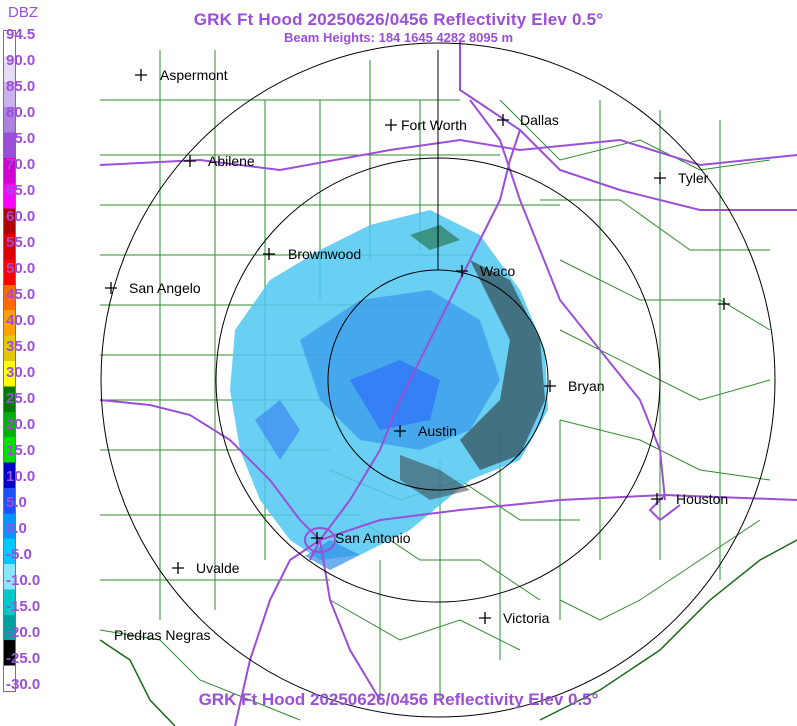 This screenshot has height=726, width=797. Describe the element at coordinates (165, 288) in the screenshot. I see `city-label: San Angelo` at that location.